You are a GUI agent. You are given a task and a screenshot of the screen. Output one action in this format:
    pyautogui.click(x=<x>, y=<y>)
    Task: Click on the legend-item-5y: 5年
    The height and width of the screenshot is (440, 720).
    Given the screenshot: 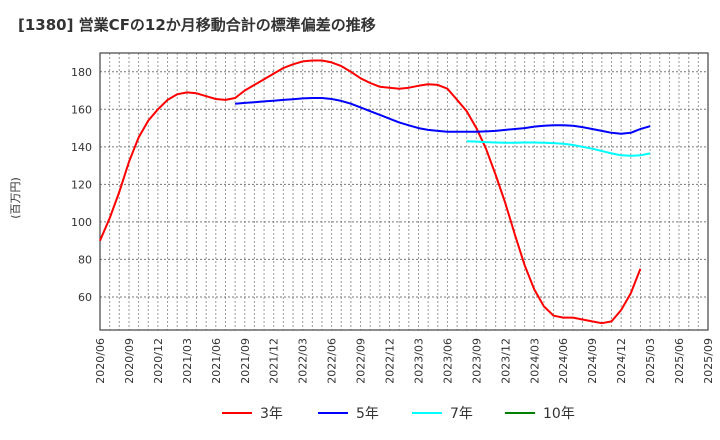 What is the action you would take?
    pyautogui.click(x=348, y=413)
    